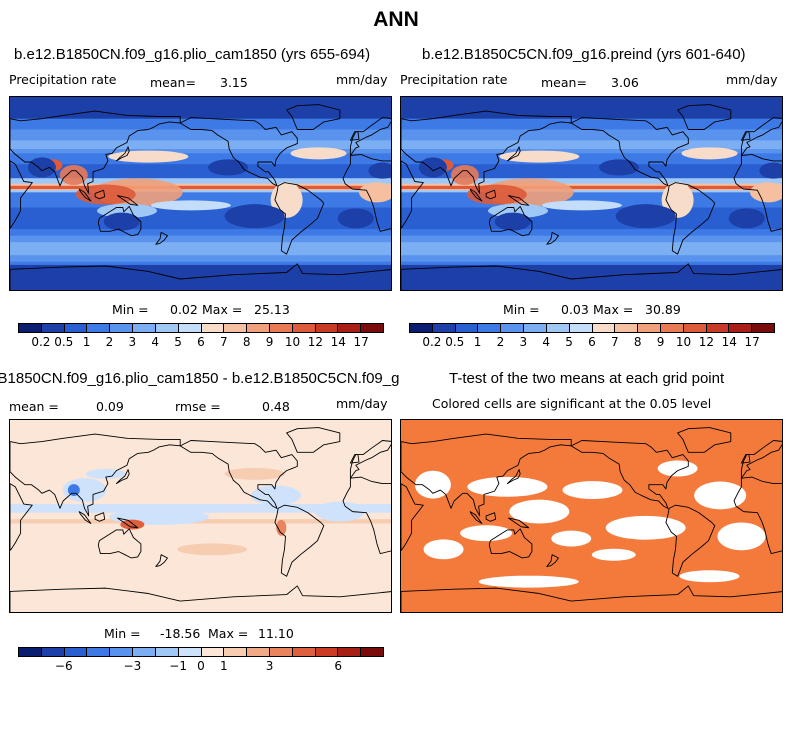 This screenshot has width=792, height=733. Describe the element at coordinates (122, 633) in the screenshot. I see `panel-3-min-label: Min =` at that location.